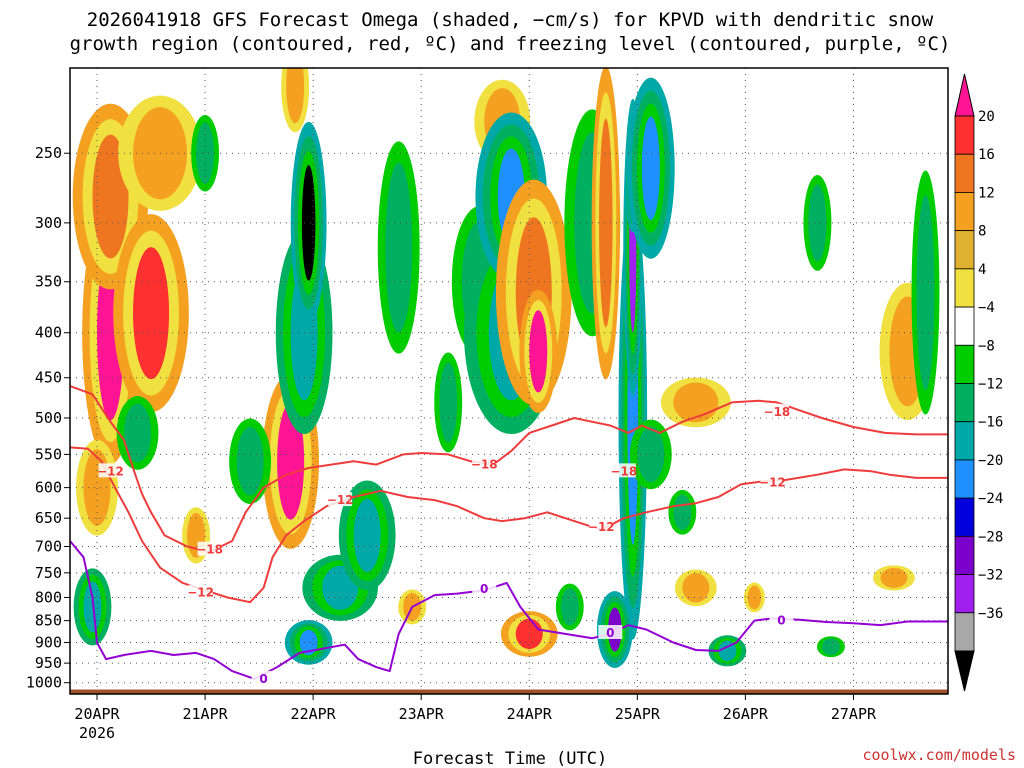 The image size is (1024, 768). What do you see at coordinates (44, 683) in the screenshot?
I see `y-tick-label: 1000` at bounding box center [44, 683].